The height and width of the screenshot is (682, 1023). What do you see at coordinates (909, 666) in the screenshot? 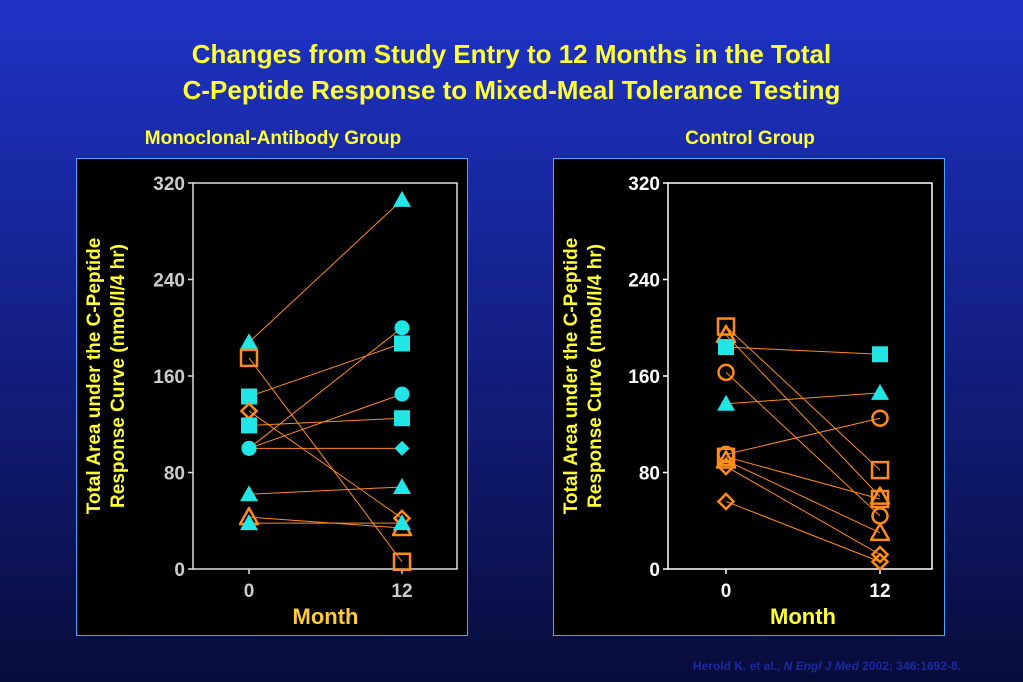
I see `citation-ref: 2002; 346:1692-8.` at bounding box center [909, 666].